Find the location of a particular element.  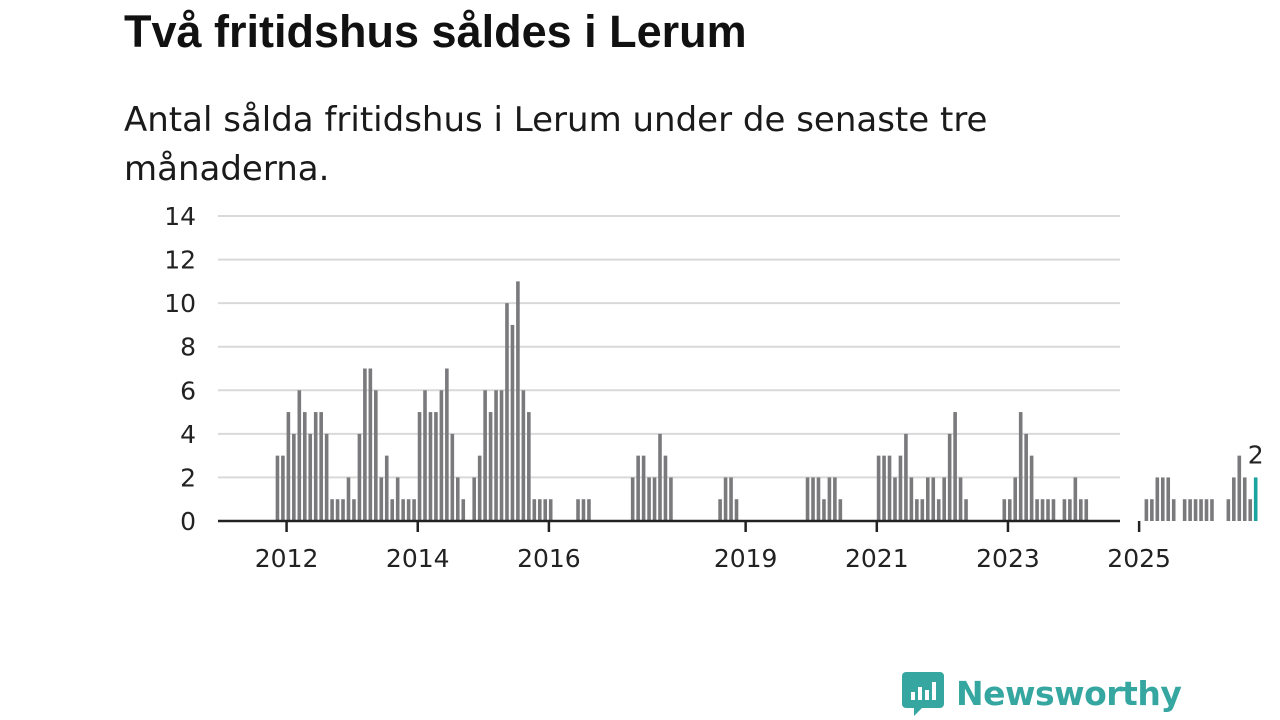

y-tick-label: 2 is located at coordinates (188, 477).